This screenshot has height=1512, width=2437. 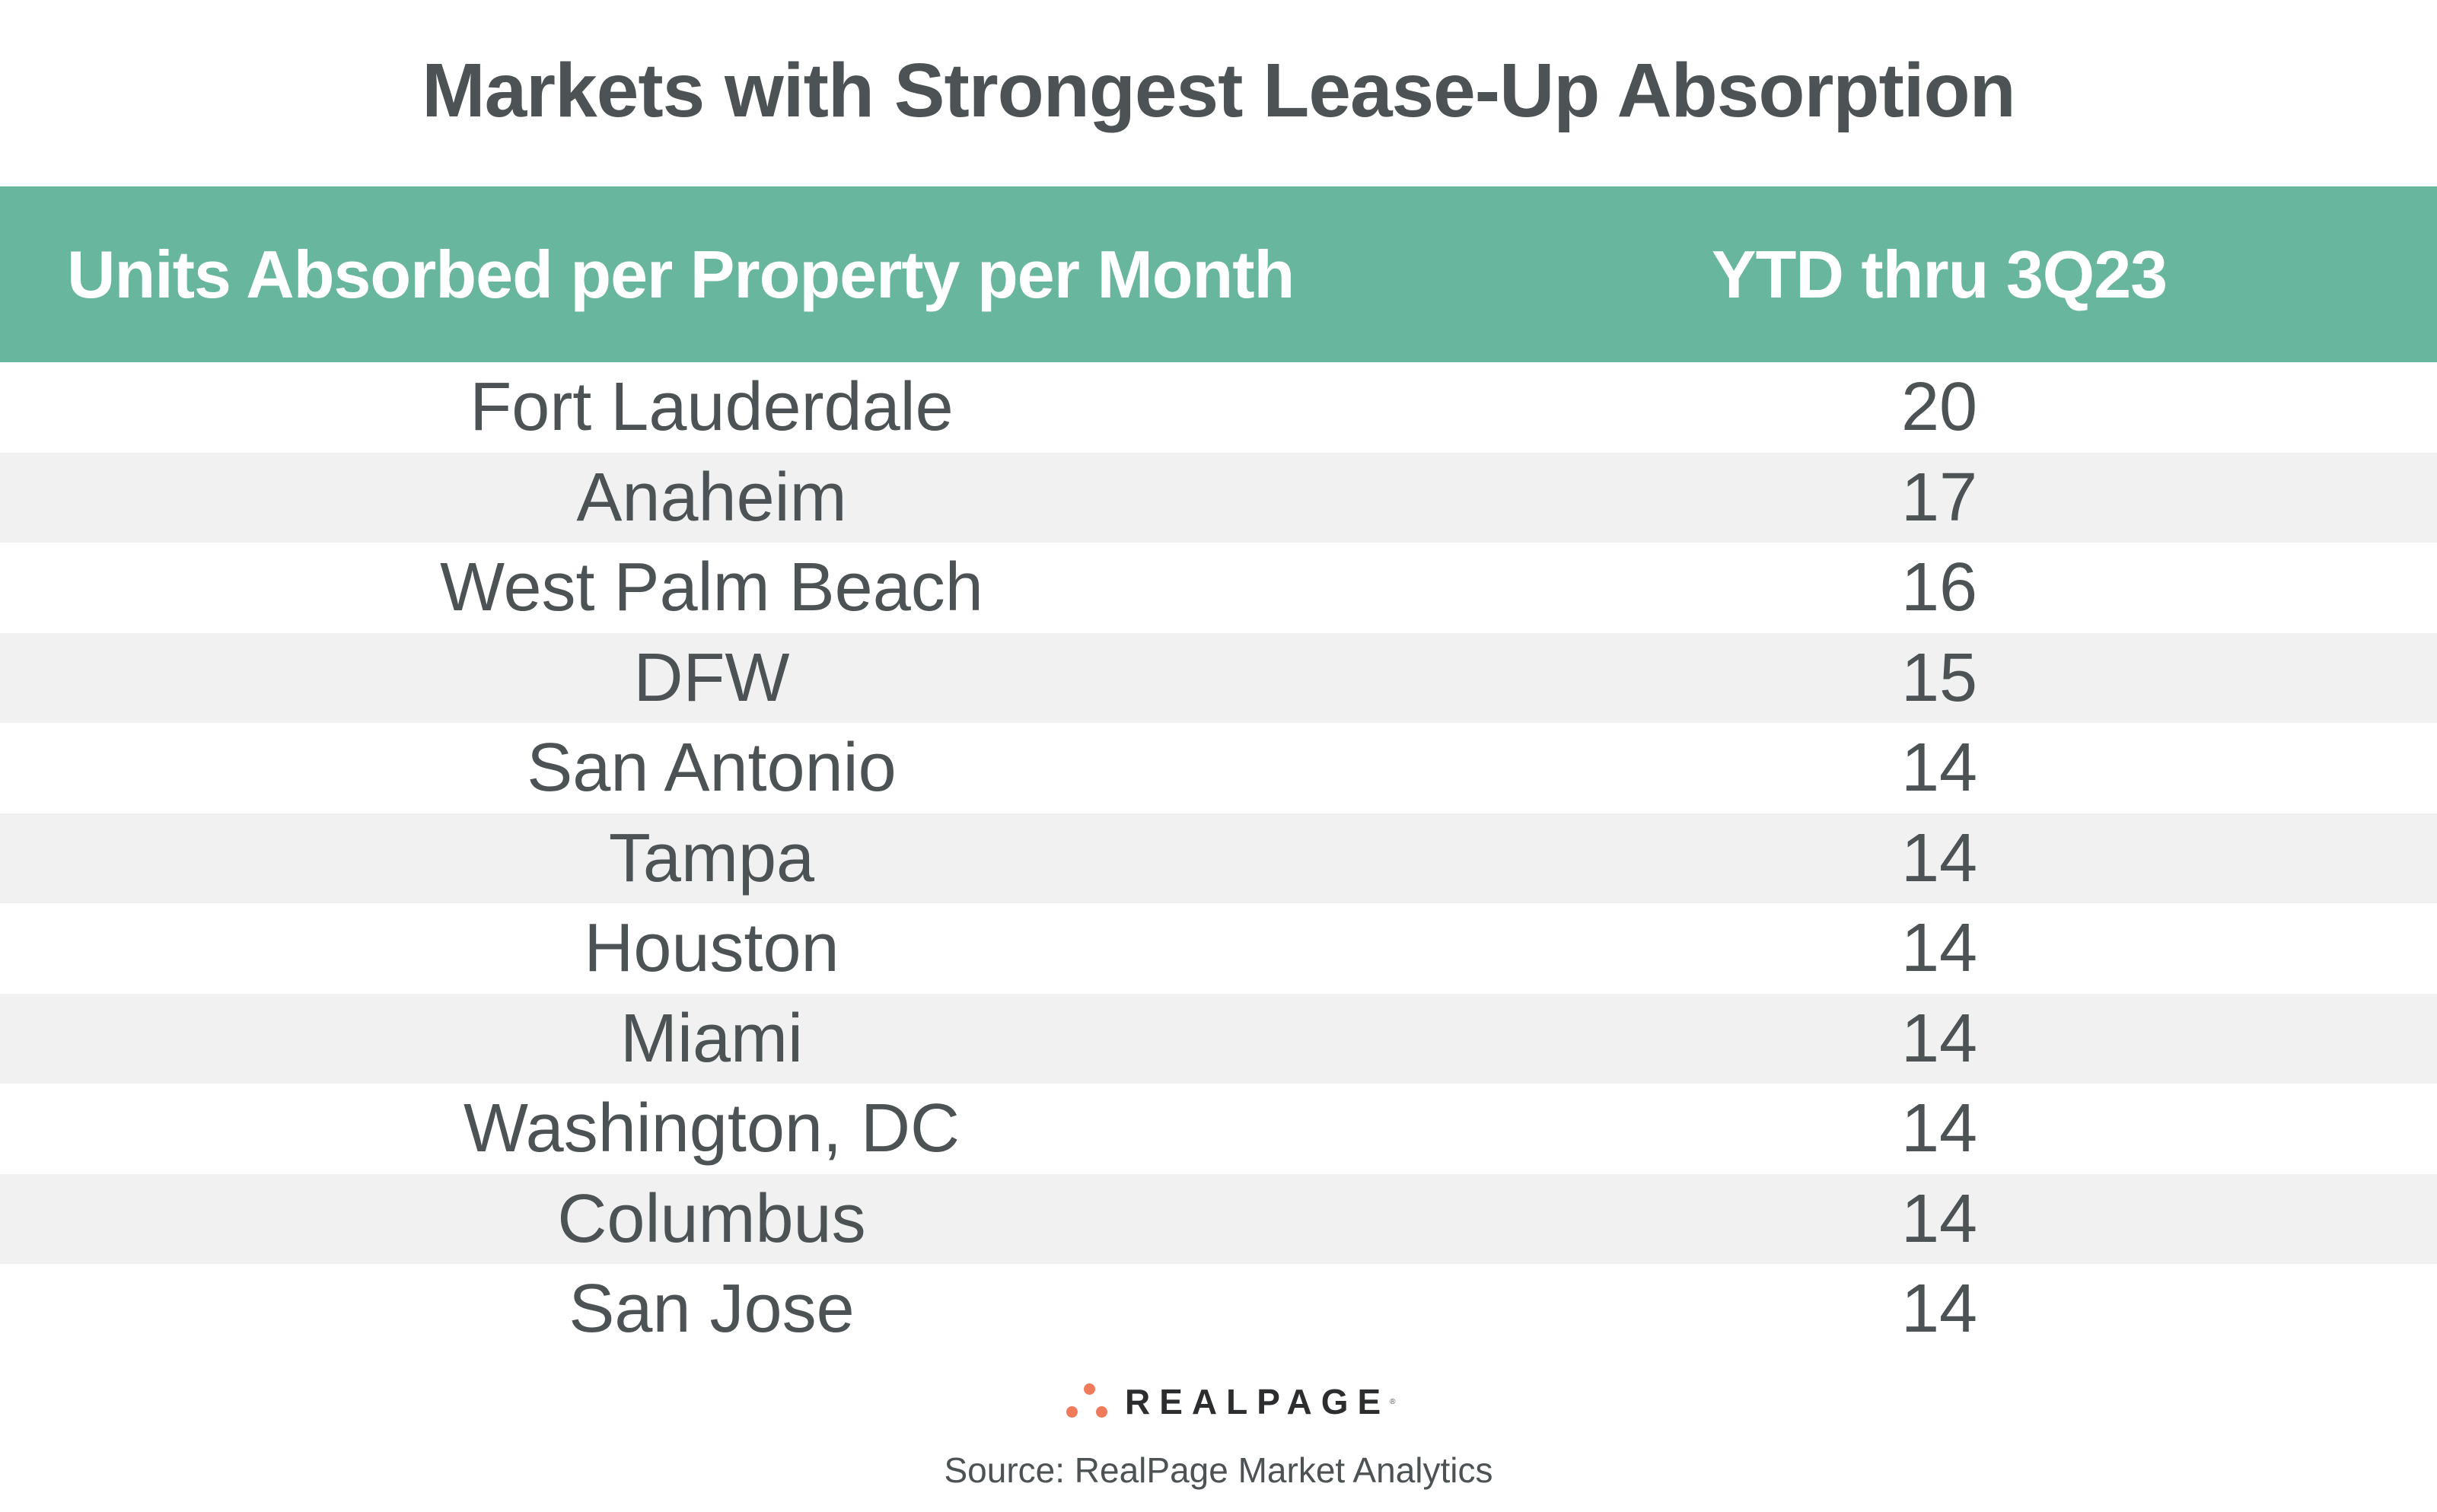 I want to click on market-cell: DFW, so click(x=711, y=677).